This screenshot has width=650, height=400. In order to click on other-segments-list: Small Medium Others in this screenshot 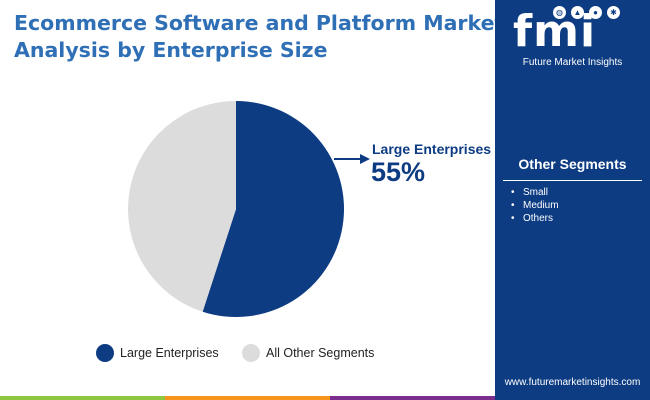, I will do `click(535, 205)`.